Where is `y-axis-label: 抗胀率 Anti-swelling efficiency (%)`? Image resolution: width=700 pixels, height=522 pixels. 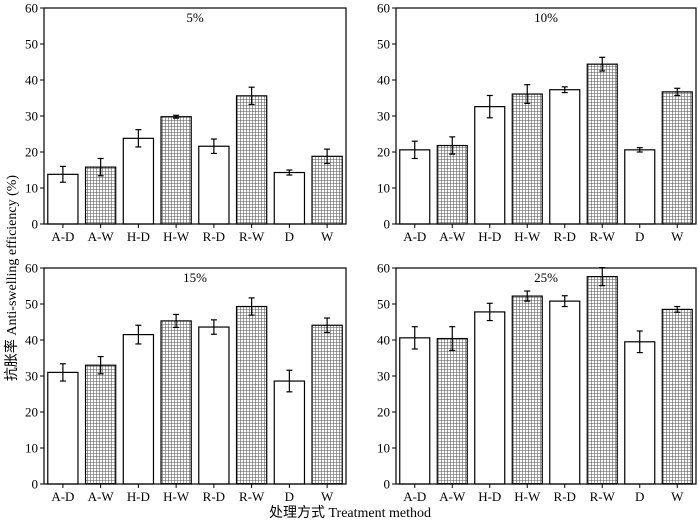
y-axis-label: 抗胀率 Anti-swelling efficiency (%) is located at coordinates (11, 278).